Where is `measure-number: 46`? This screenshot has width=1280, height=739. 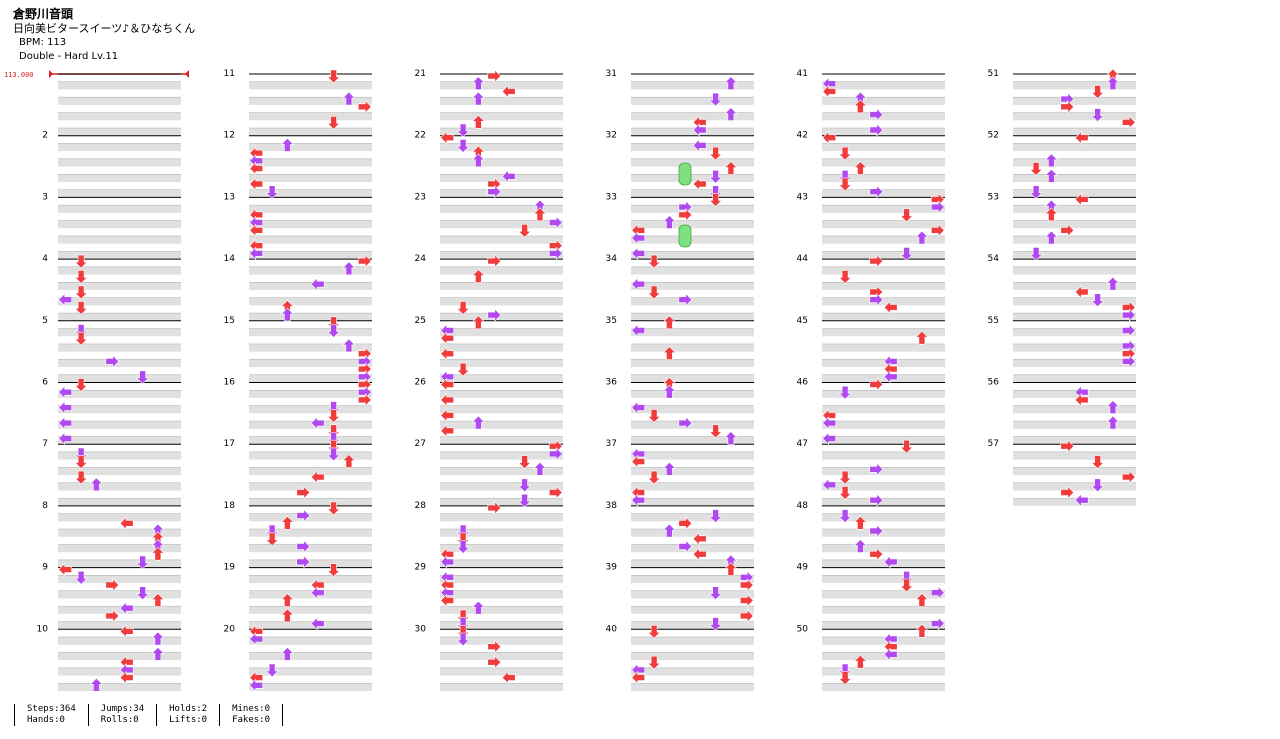
measure-number: 46 is located at coordinates (803, 383).